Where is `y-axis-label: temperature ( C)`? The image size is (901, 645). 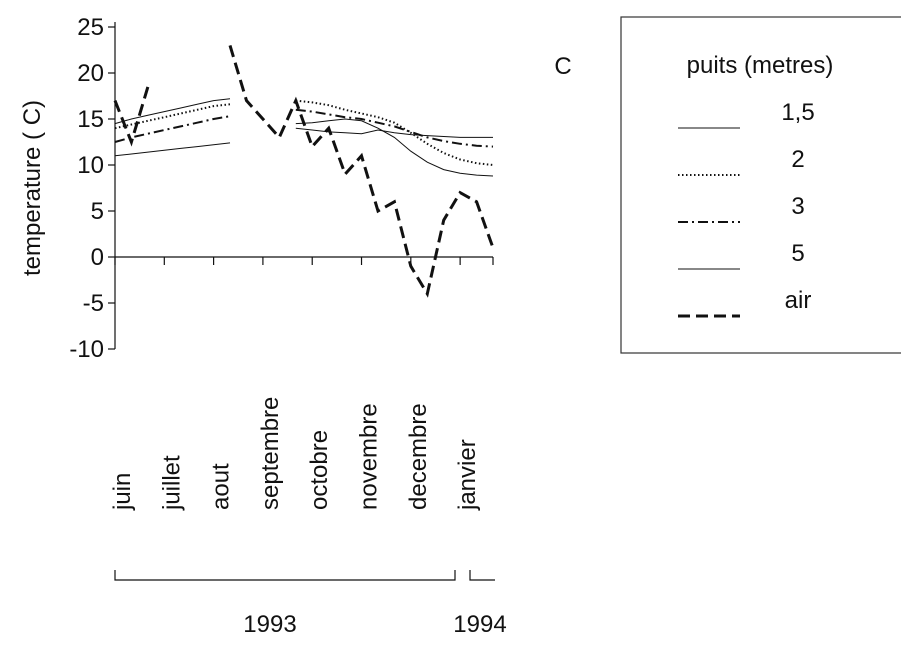 y-axis-label: temperature ( C) is located at coordinates (32, 188).